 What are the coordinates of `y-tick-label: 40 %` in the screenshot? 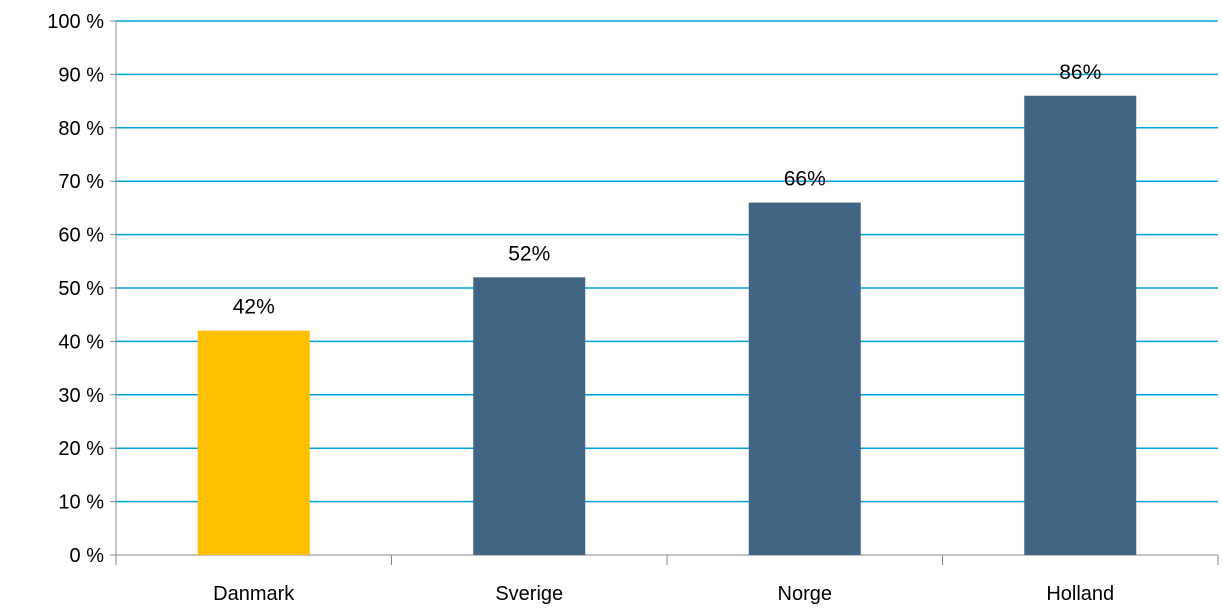 It's located at (81, 342).